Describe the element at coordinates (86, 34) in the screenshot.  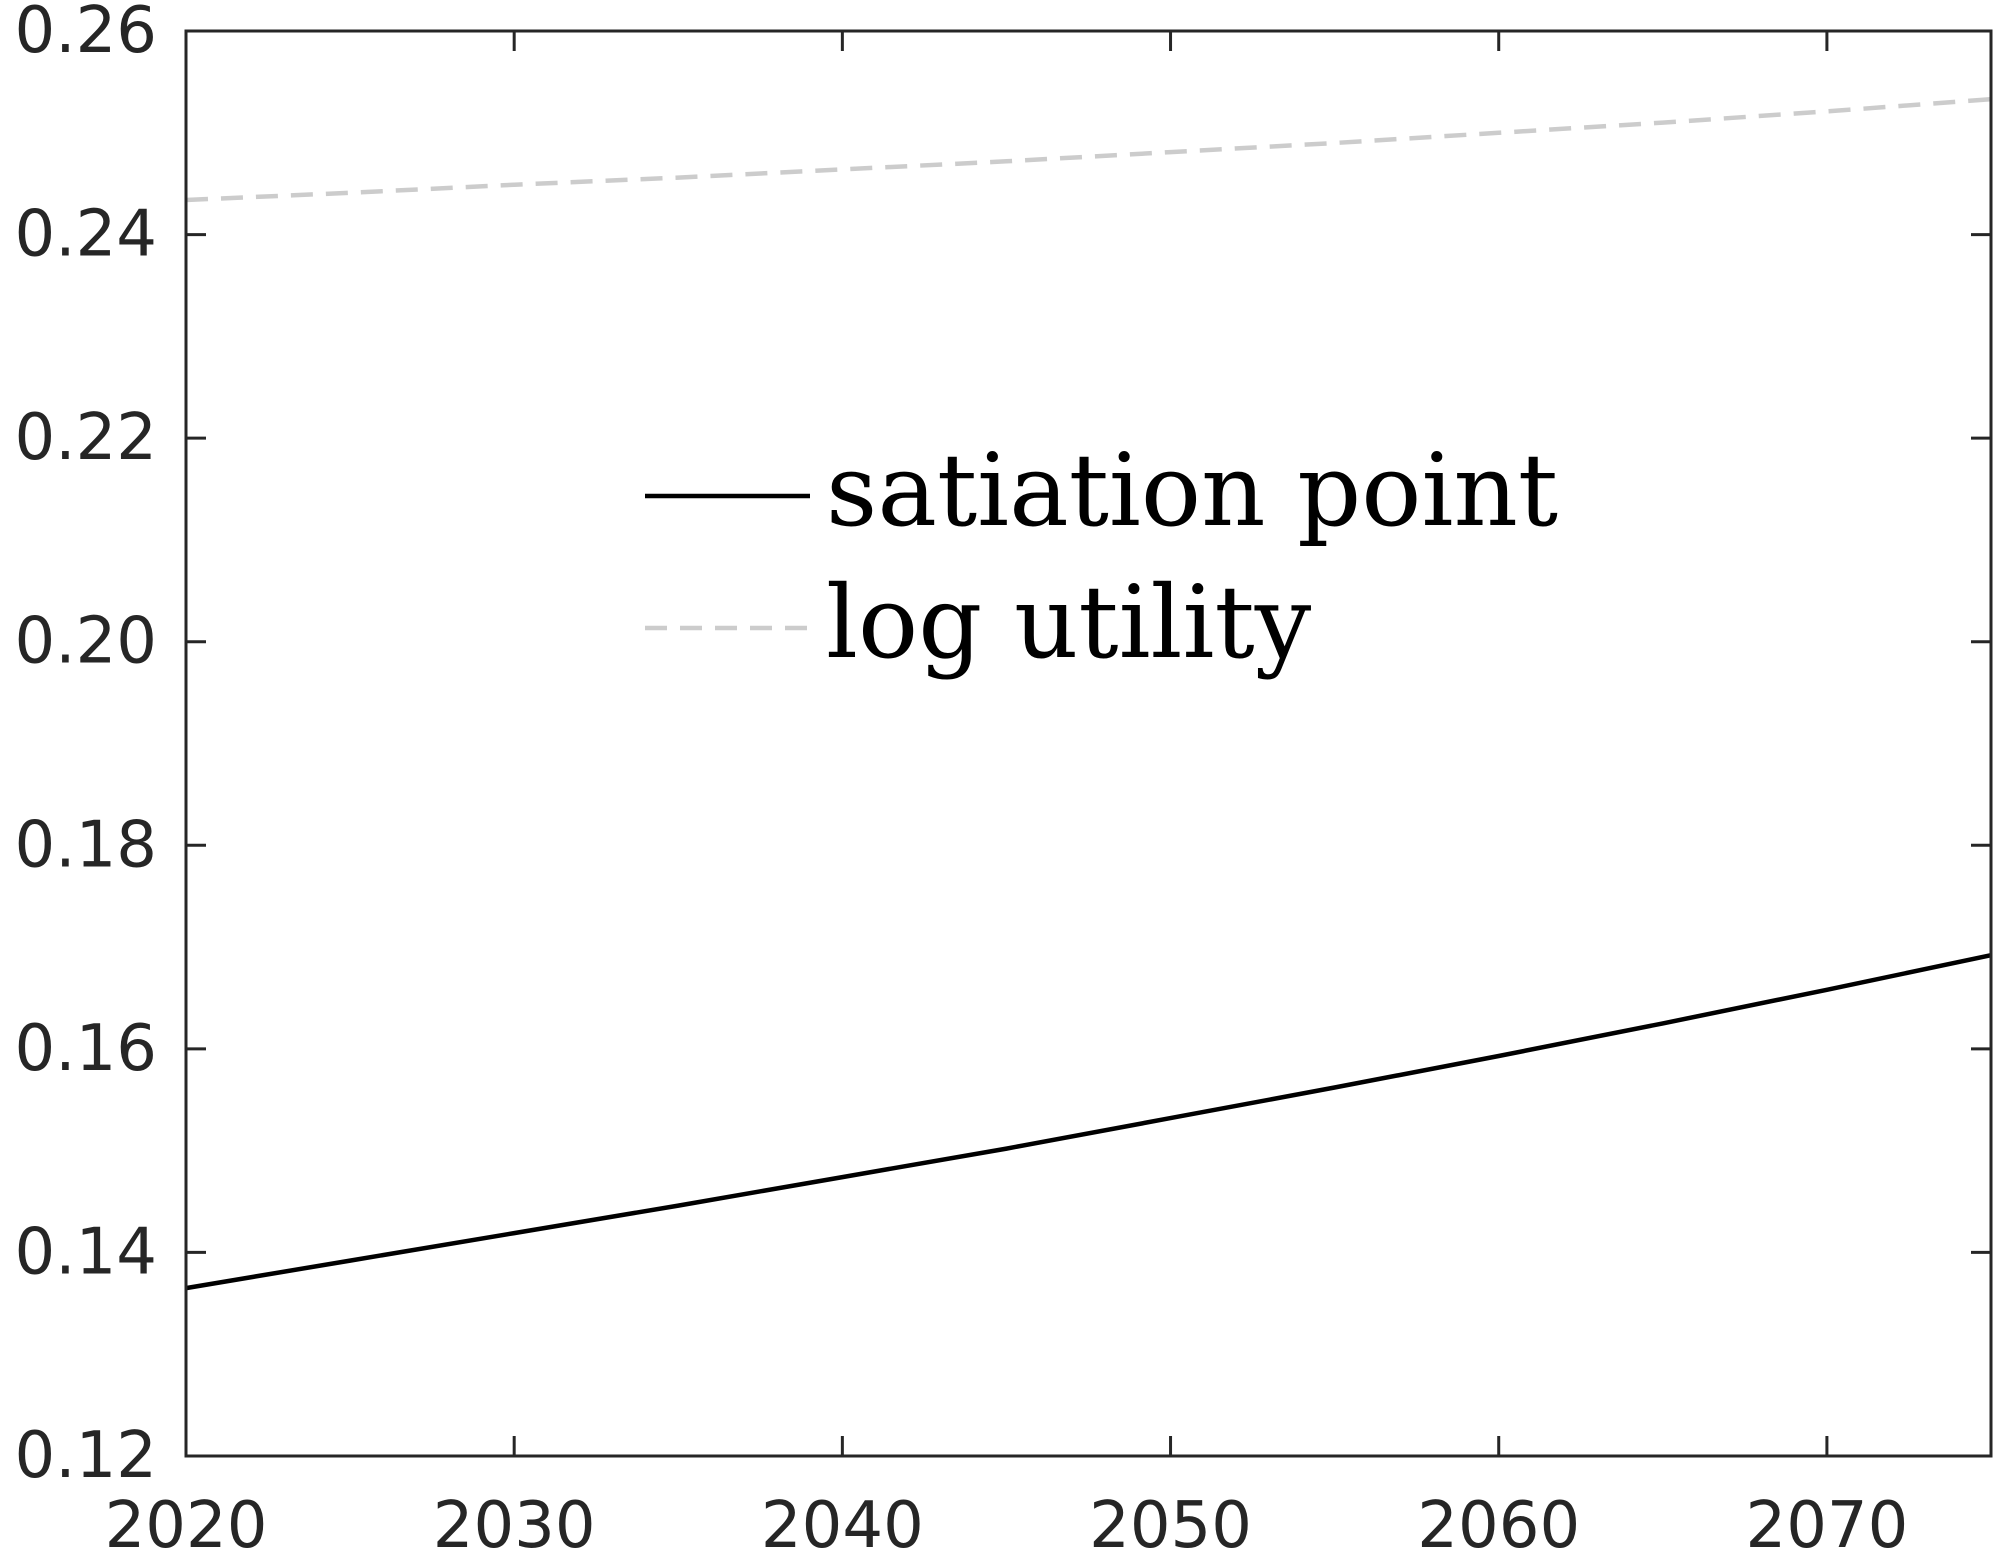
I see `y-tick-label: 0.26` at that location.